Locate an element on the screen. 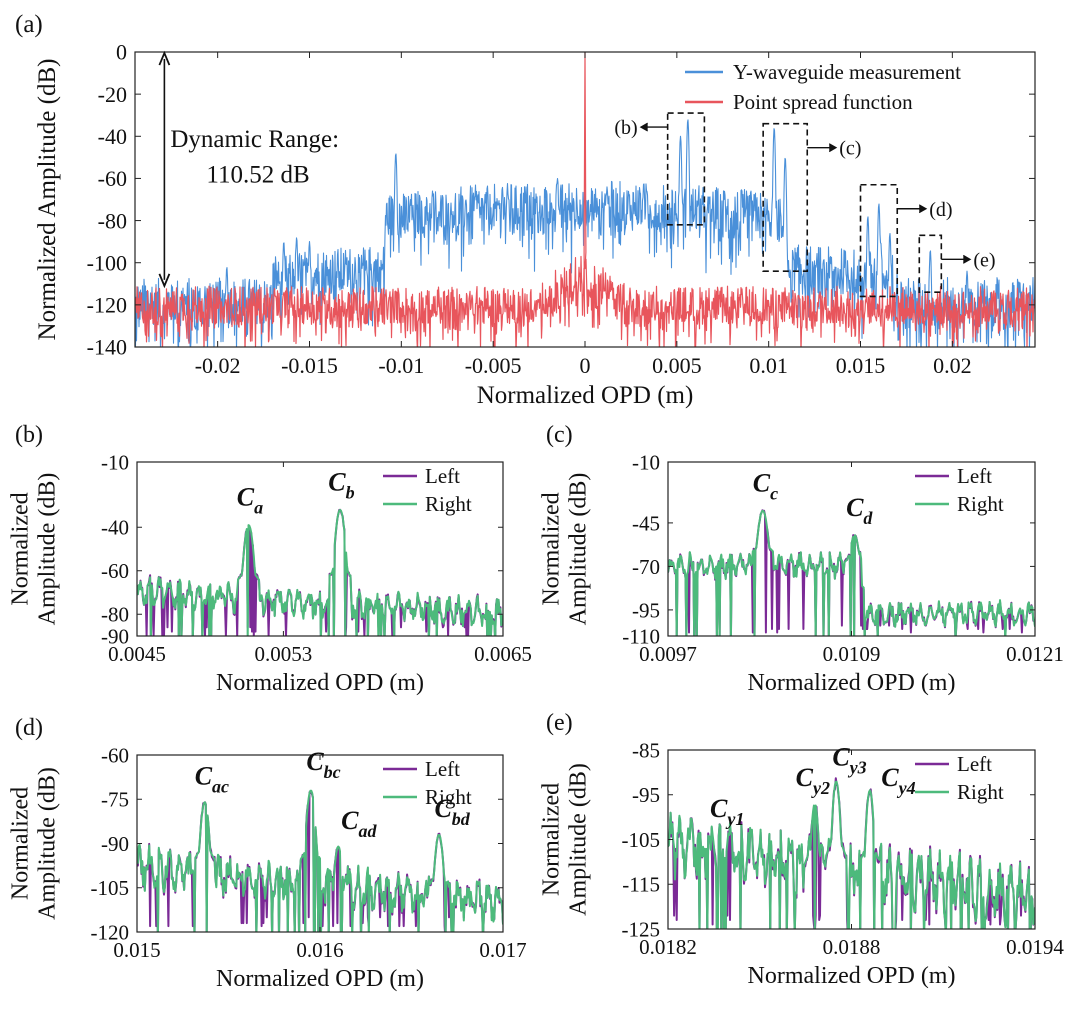 The width and height of the screenshot is (1080, 1019). legend-label-b-0: Left is located at coordinates (442, 476).